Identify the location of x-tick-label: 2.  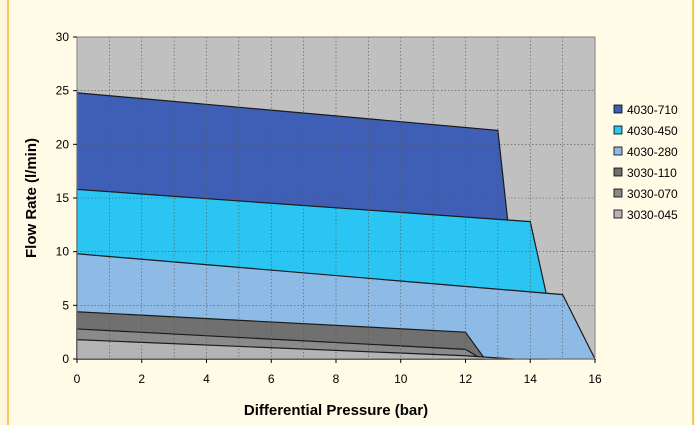
(141, 379).